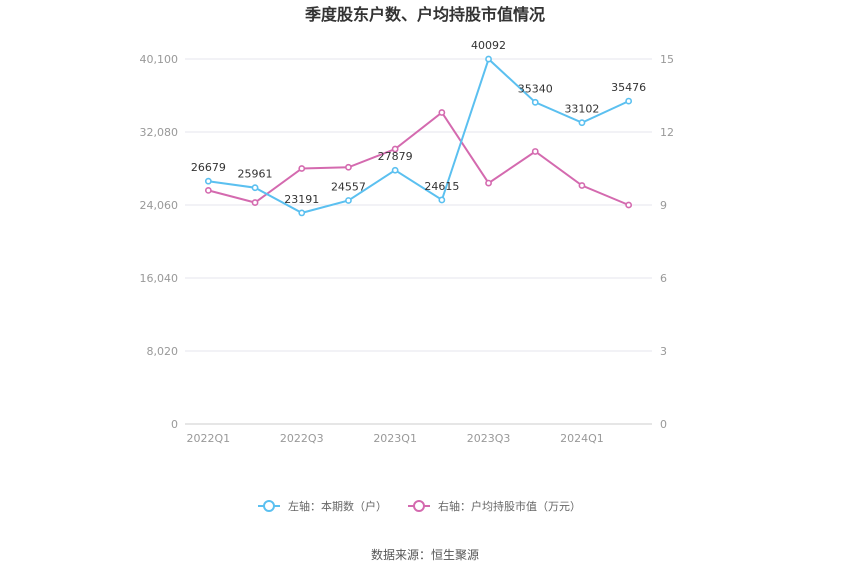 The image size is (850, 575). Describe the element at coordinates (159, 242) in the screenshot. I see `left-axis: 0 8,020 16,040 24,060 32,080 40,100` at that location.